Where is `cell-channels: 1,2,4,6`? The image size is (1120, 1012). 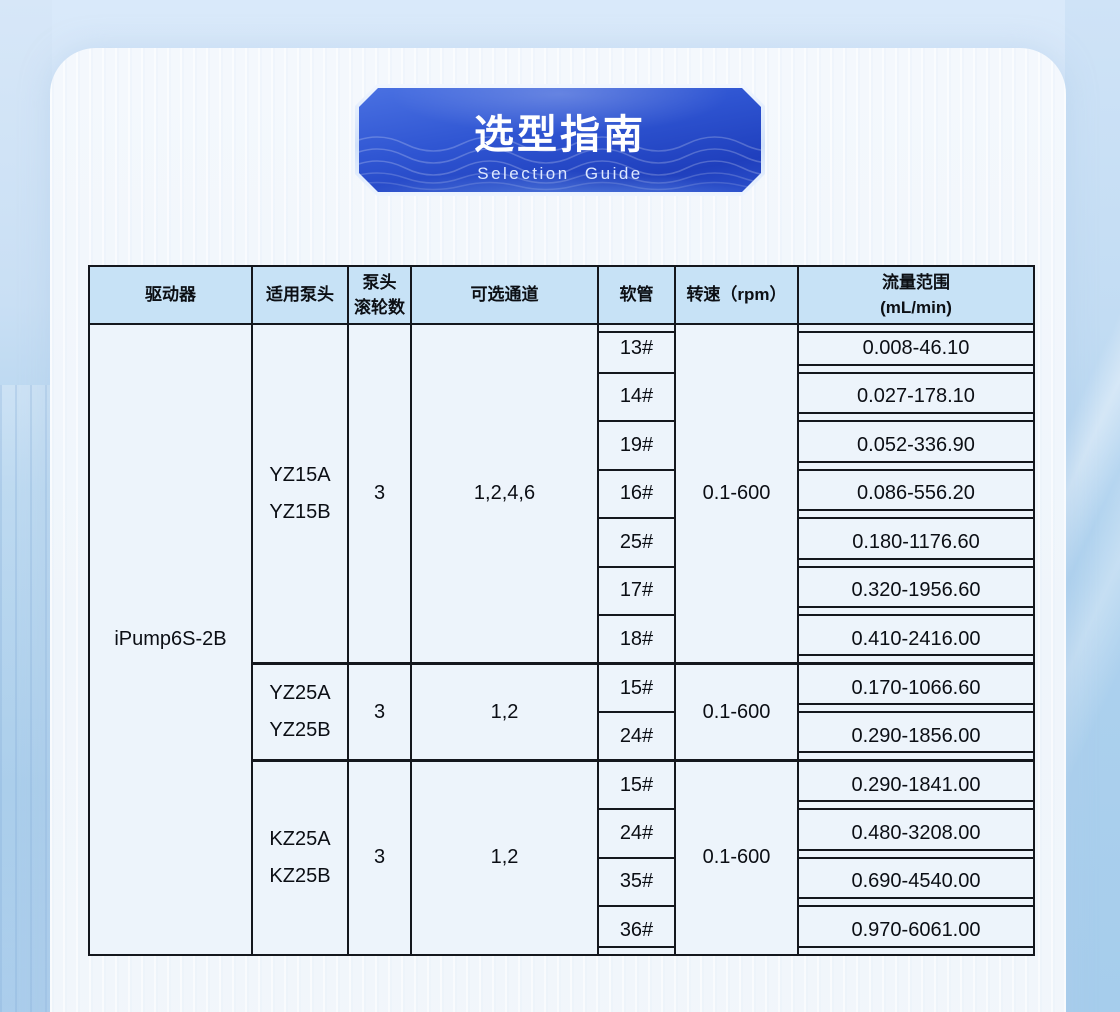
cell-channels: 1,2,4,6 is located at coordinates (504, 494).